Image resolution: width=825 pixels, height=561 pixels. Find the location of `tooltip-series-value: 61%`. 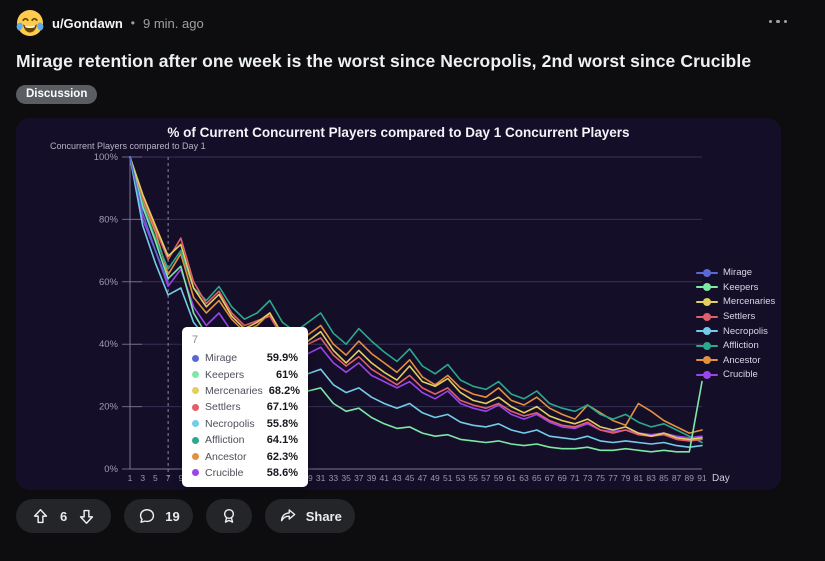

tooltip-series-value: 61% is located at coordinates (286, 374).